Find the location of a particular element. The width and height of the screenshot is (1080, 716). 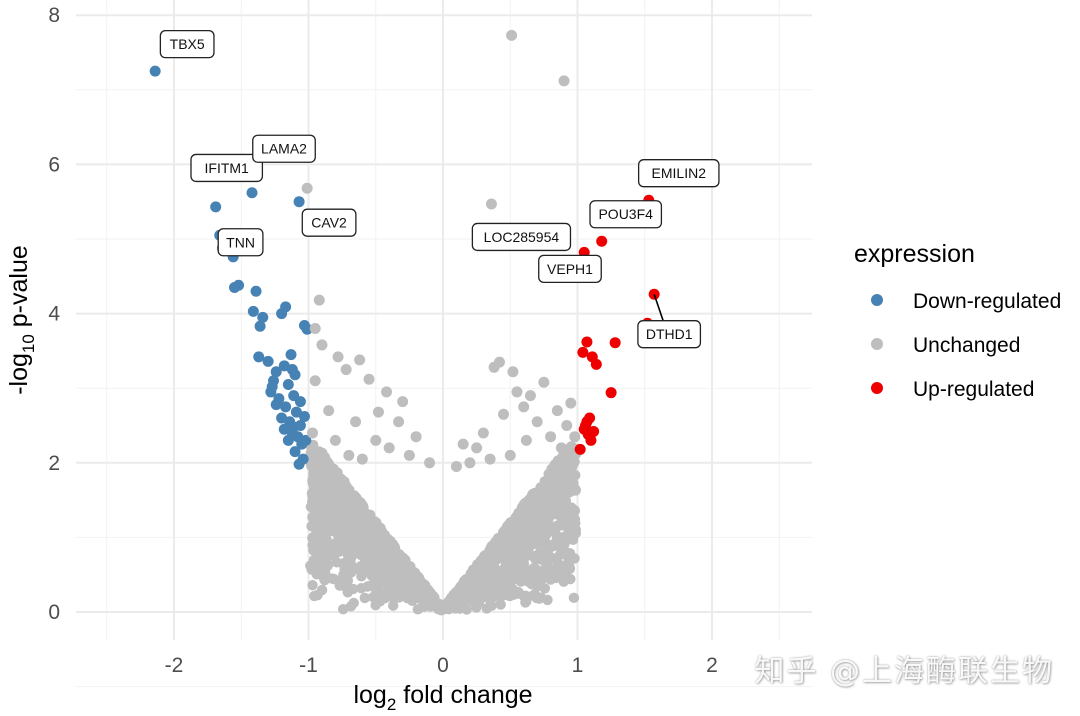

label-connector is located at coordinates (658, 307).